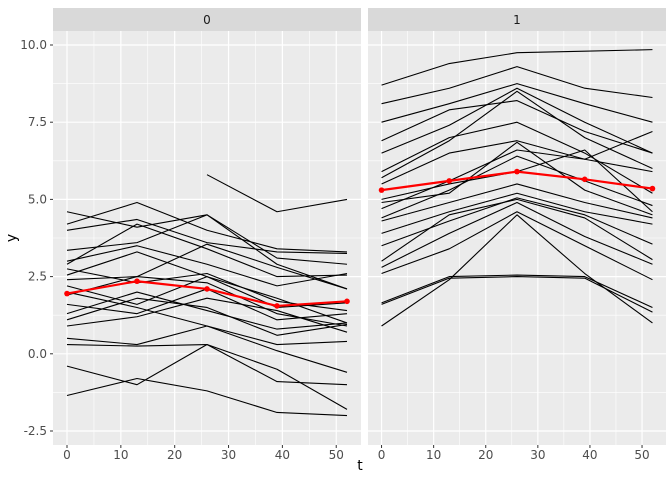  Describe the element at coordinates (12, 238) in the screenshot. I see `y-axis-title: y` at that location.